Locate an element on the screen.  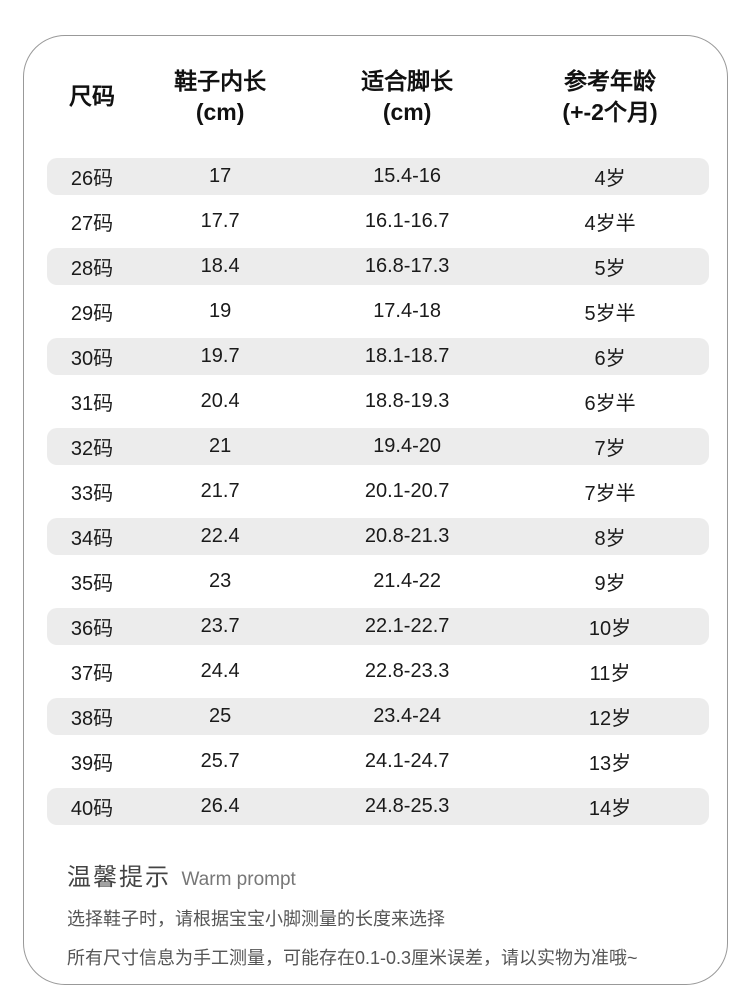
footer-line-1: 选择鞋子时，请根据宝宝小脚测量的长度来选择 is located at coordinates (256, 919).